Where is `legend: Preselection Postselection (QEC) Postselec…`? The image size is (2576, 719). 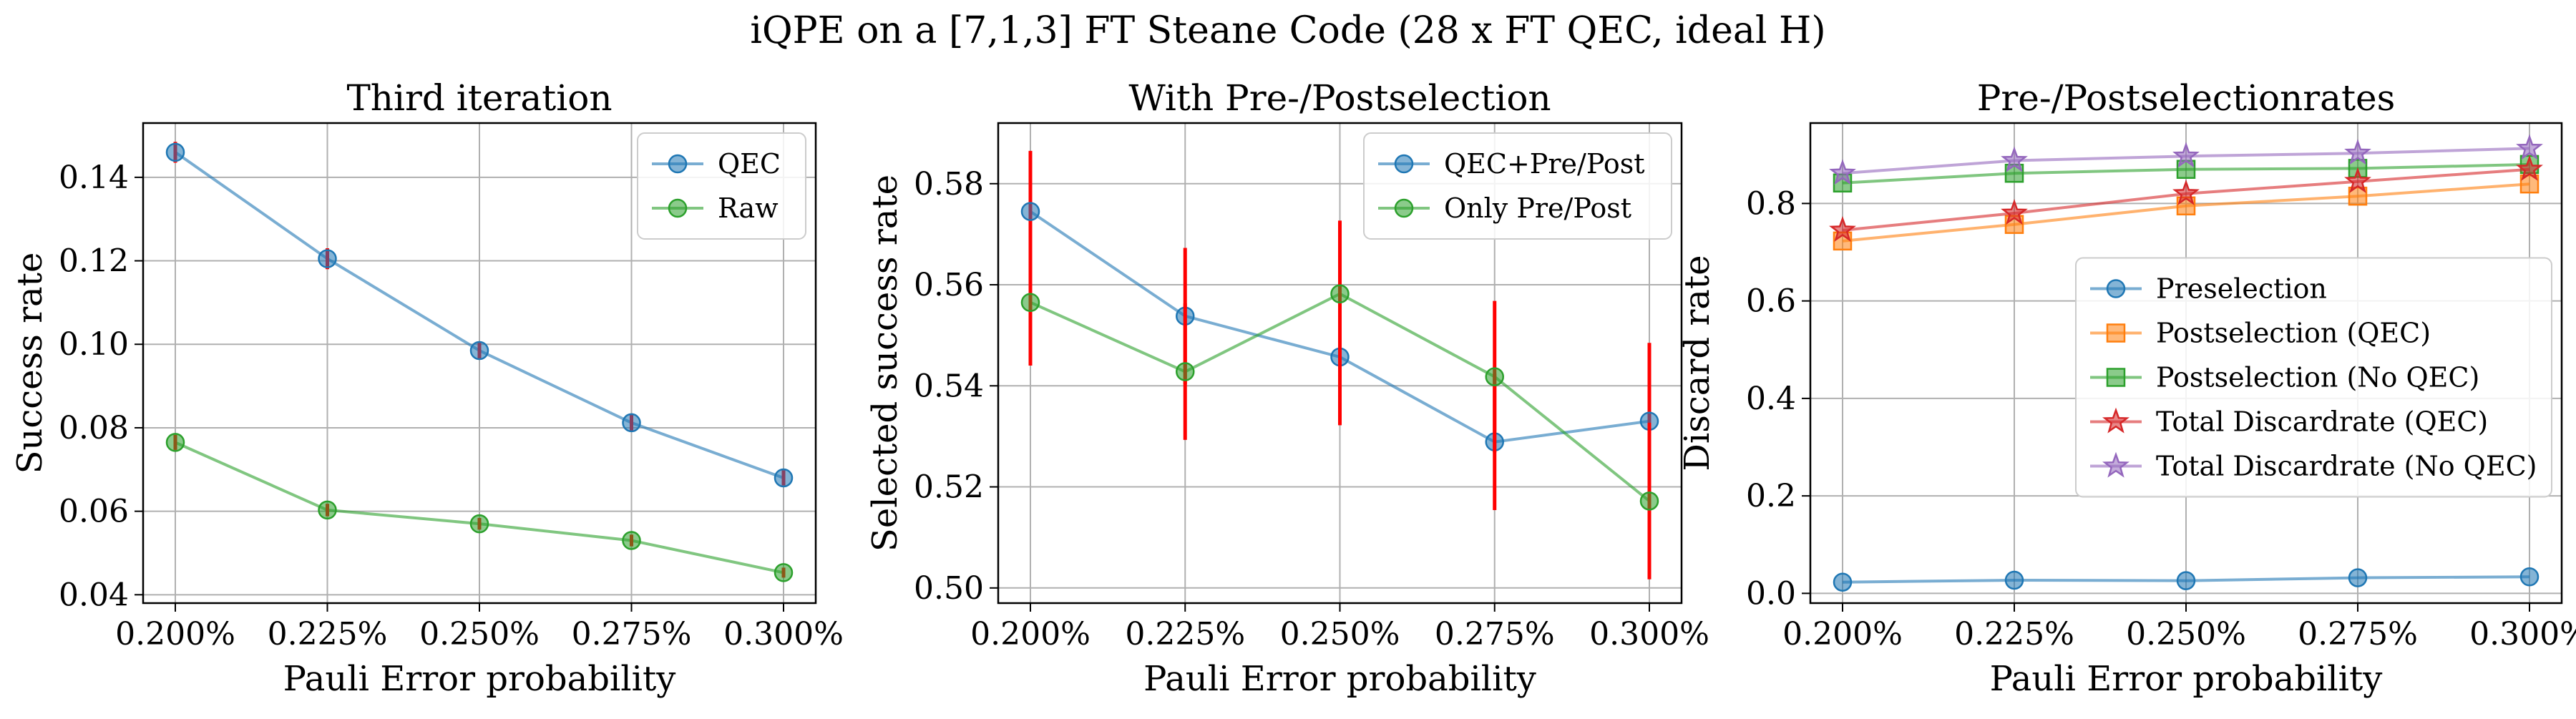 legend: Preselection Postselection (QEC) Postselec… is located at coordinates (2313, 377).